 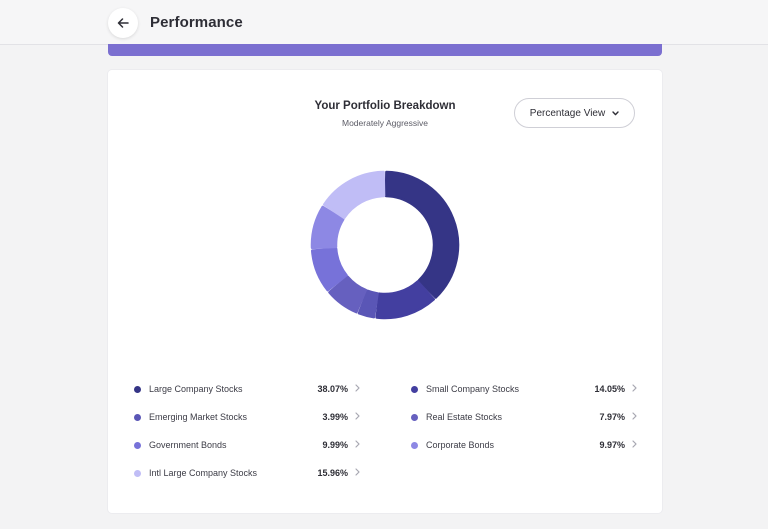 What do you see at coordinates (385, 50) in the screenshot?
I see `accent-strip` at bounding box center [385, 50].